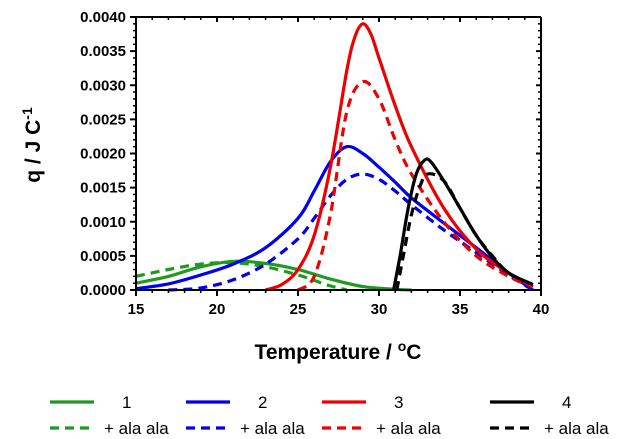  I want to click on legend-label-6: + ala ala, so click(408, 428).